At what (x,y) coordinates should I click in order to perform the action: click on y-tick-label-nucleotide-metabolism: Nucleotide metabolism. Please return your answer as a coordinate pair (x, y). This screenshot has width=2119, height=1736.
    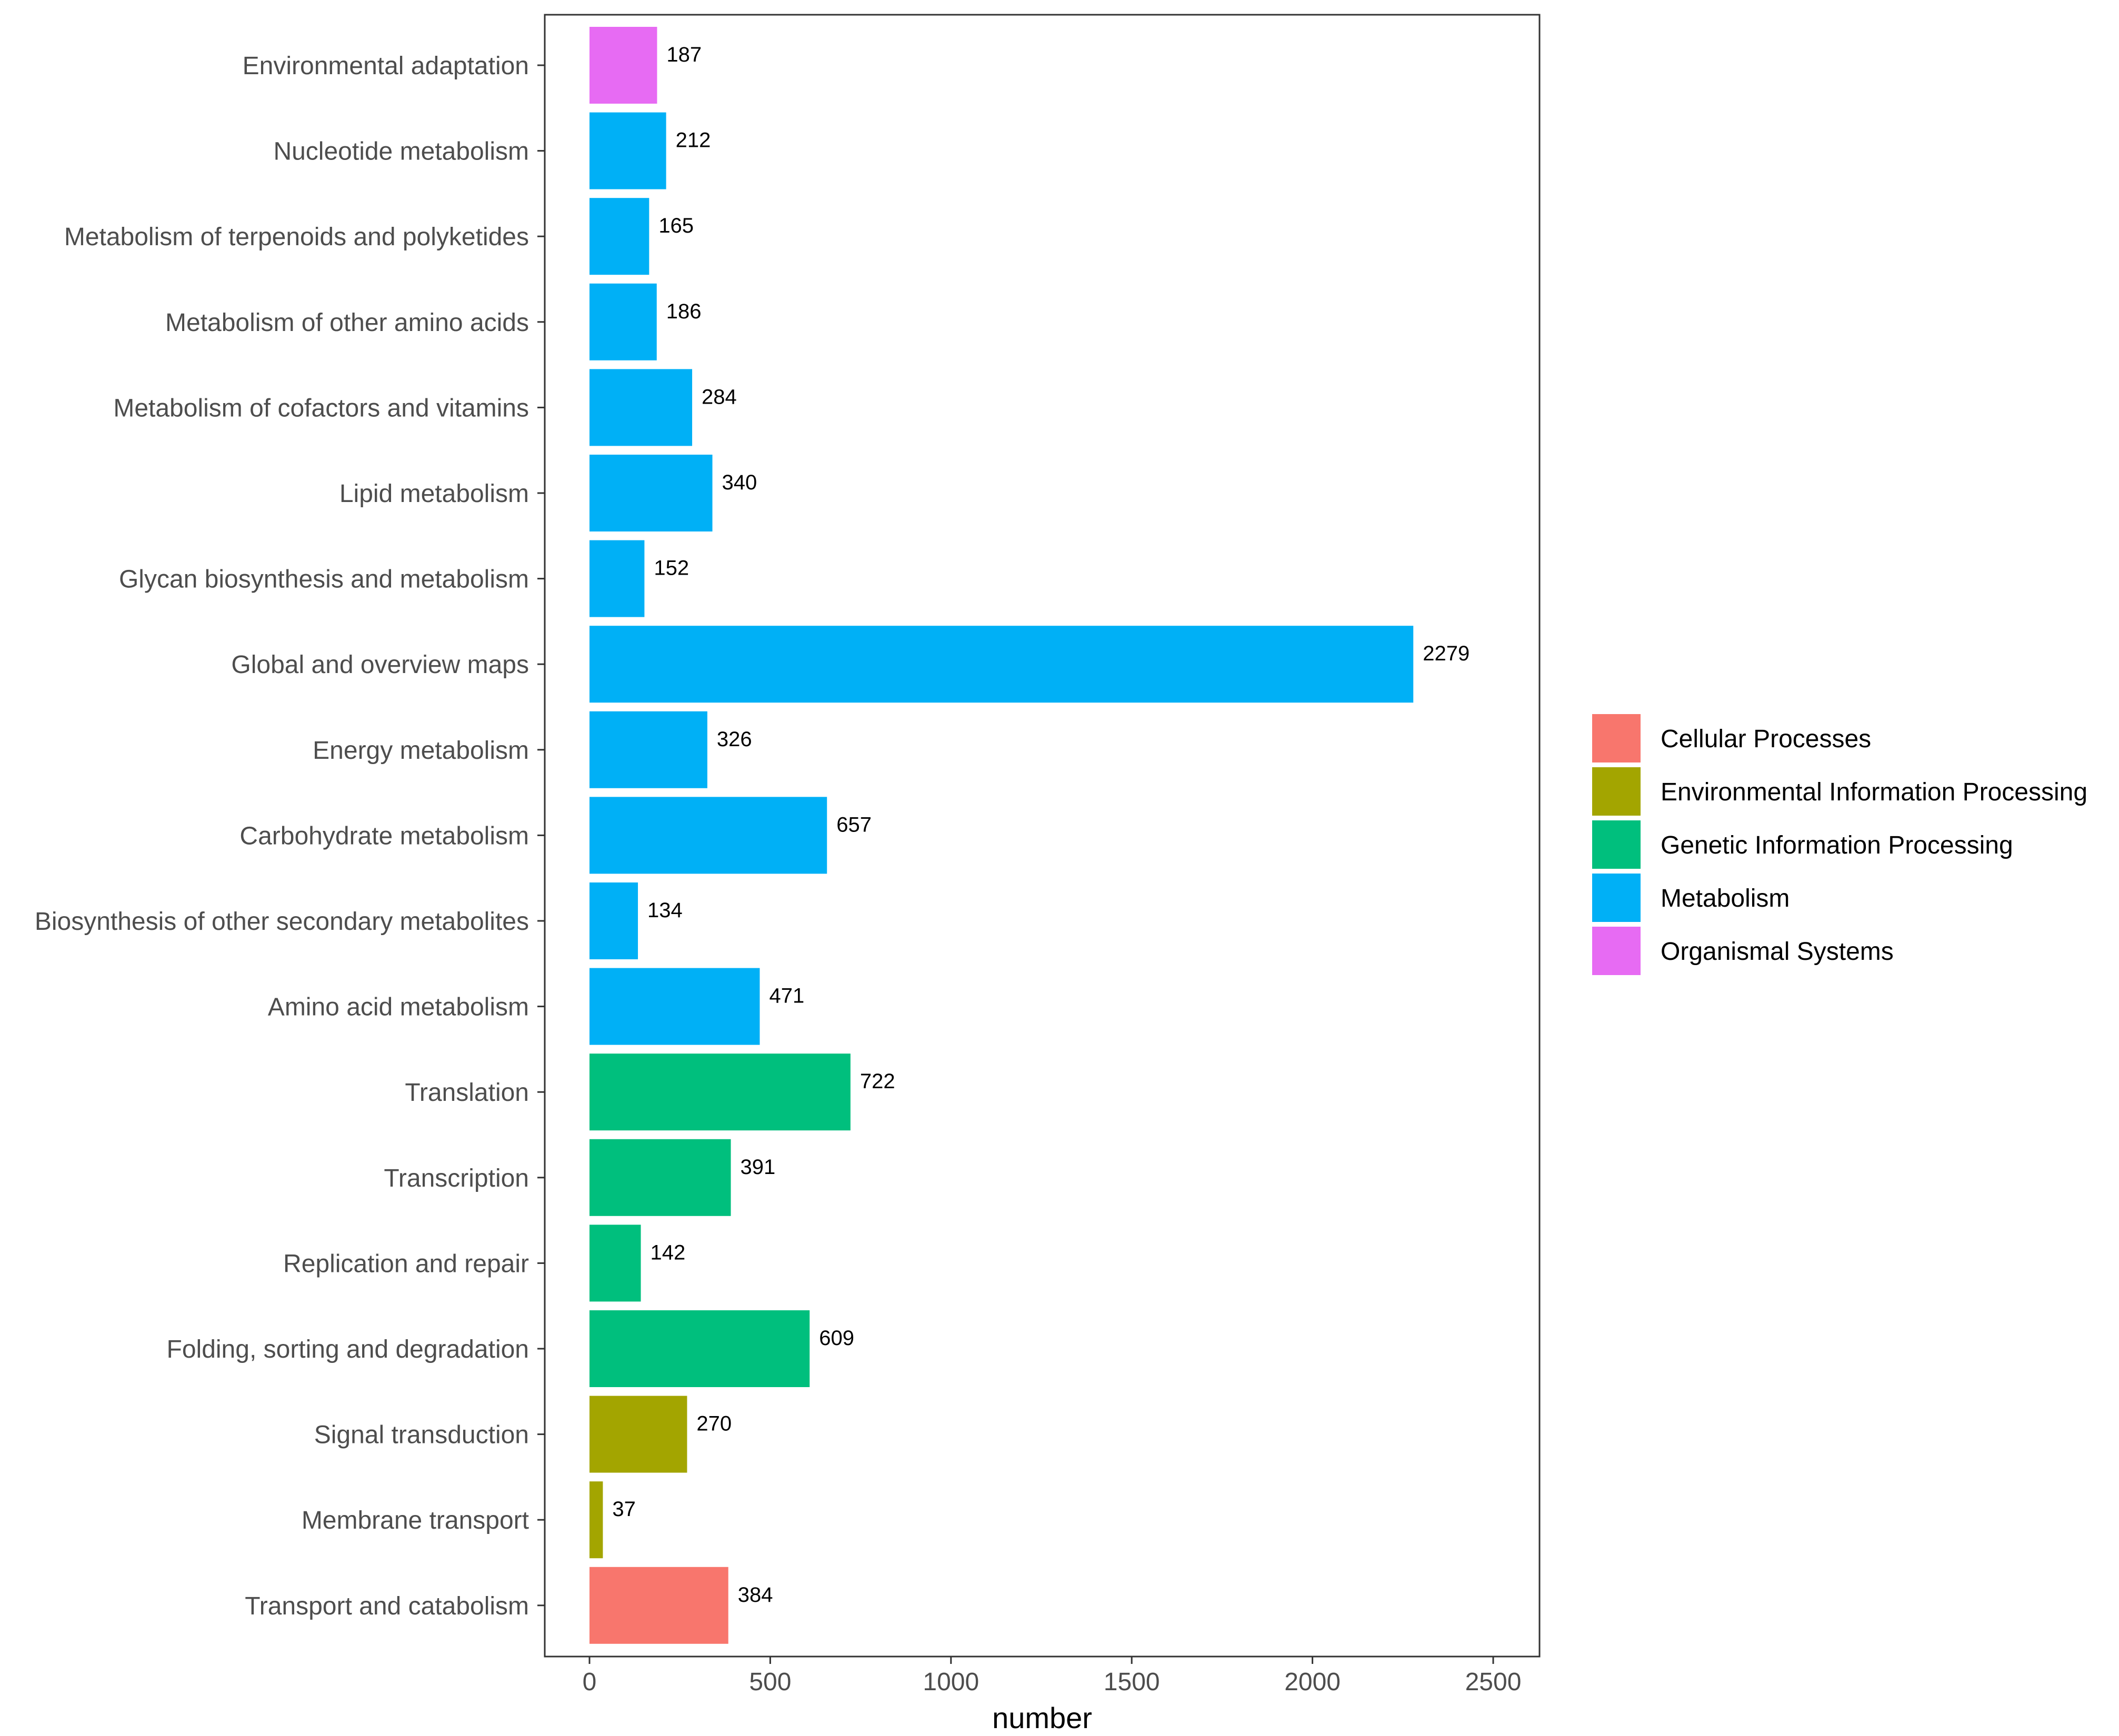
    Looking at the image, I should click on (401, 152).